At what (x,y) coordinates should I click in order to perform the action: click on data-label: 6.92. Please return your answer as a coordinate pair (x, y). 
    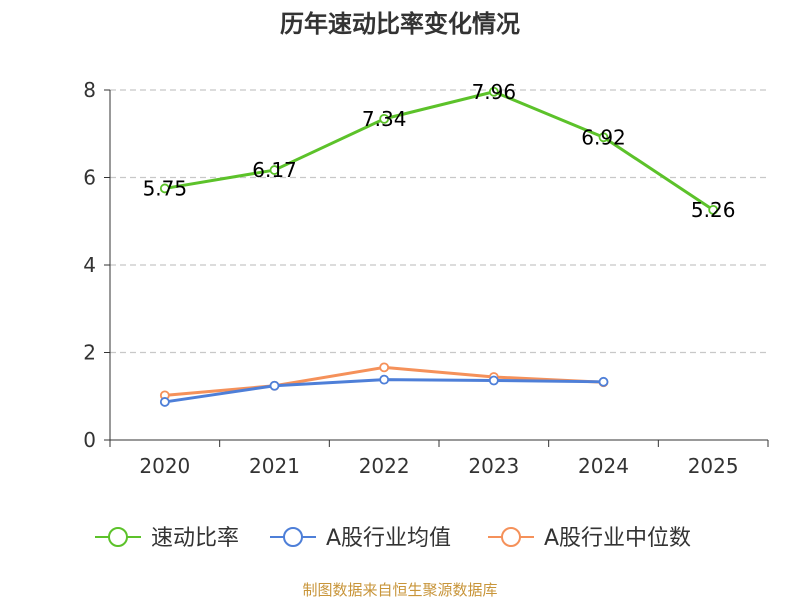
    Looking at the image, I should click on (603, 137).